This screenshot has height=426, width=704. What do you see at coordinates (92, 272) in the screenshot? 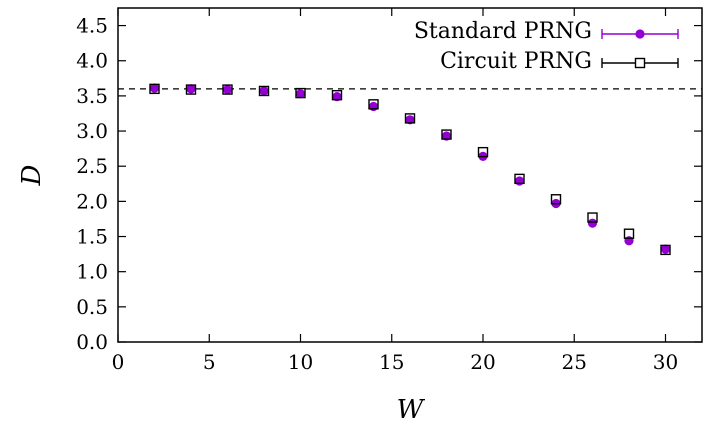
I see `y-tick-label-2: 1.0` at bounding box center [92, 272].